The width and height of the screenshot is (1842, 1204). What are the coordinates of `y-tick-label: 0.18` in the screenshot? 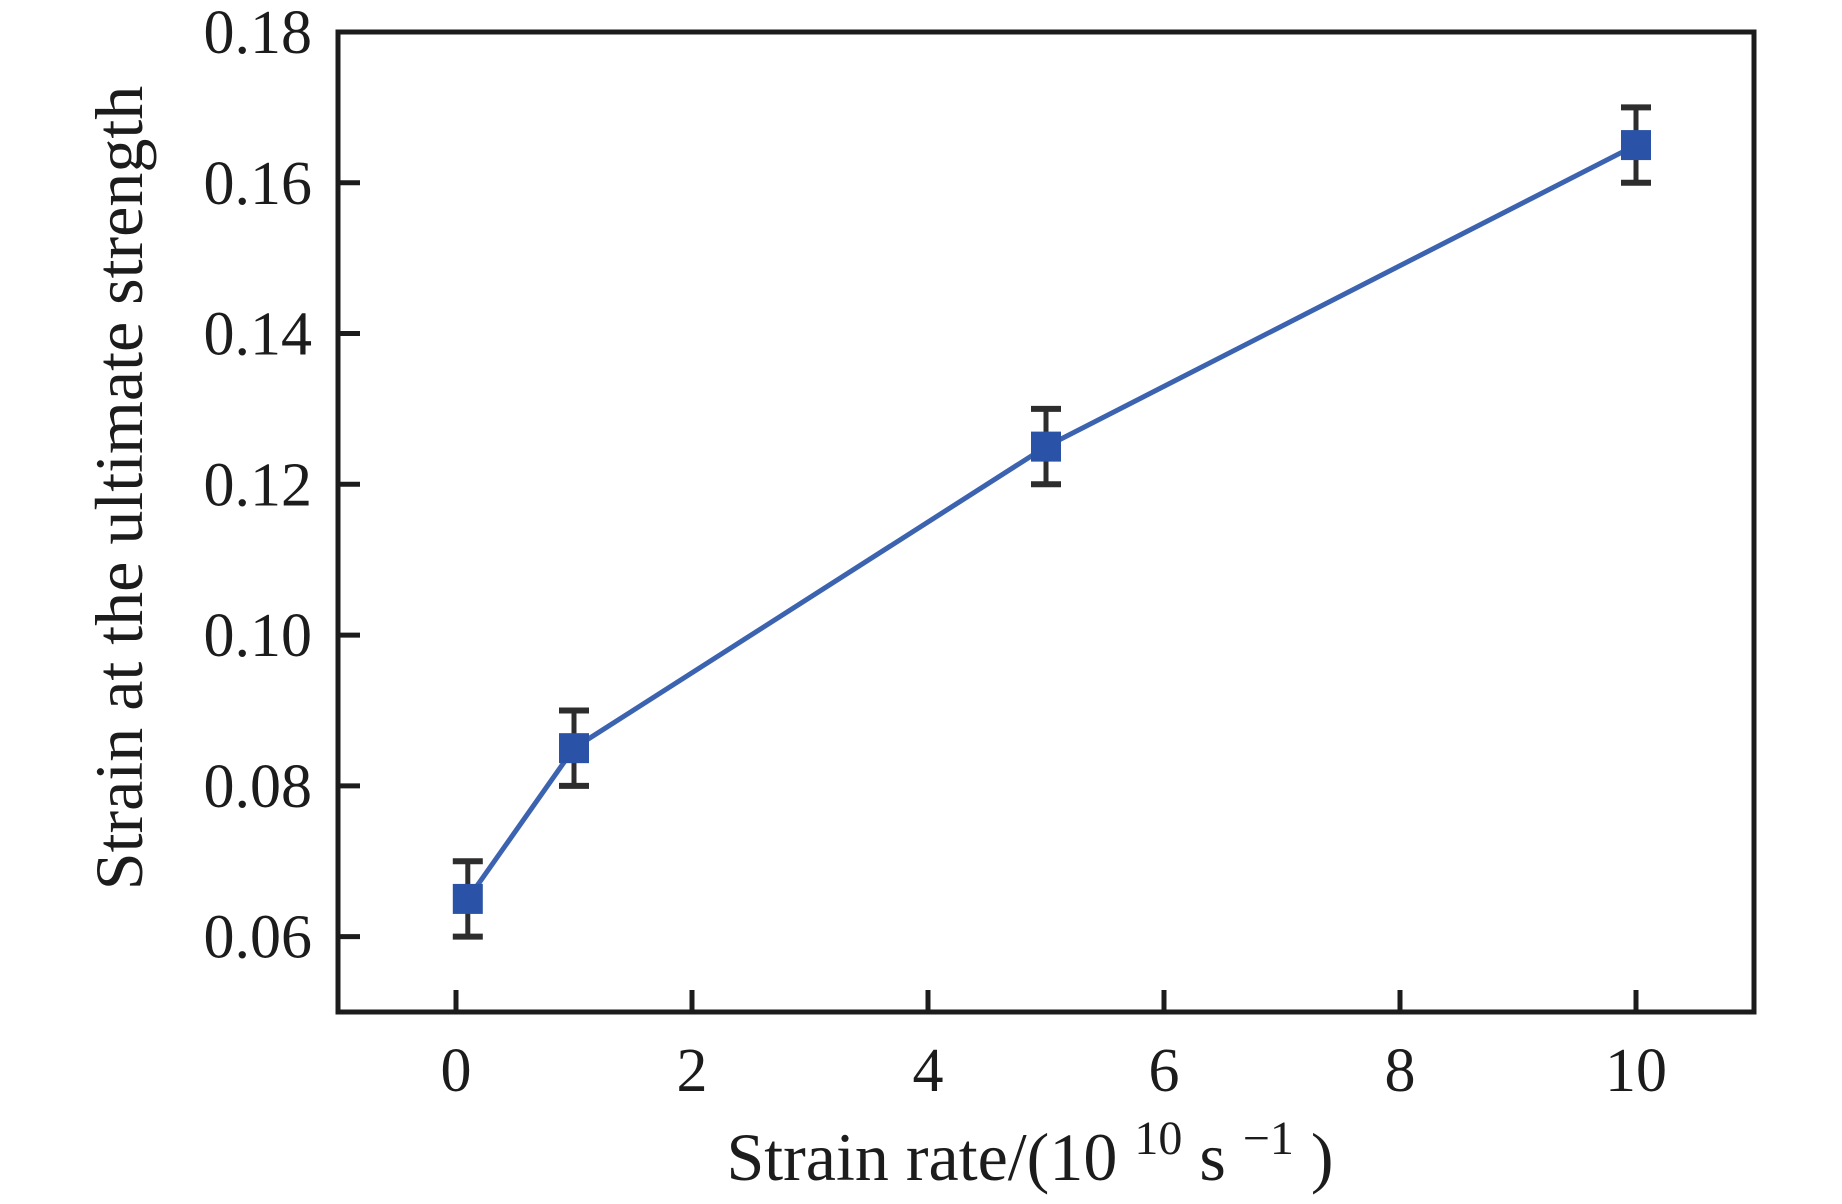 It's located at (258, 33).